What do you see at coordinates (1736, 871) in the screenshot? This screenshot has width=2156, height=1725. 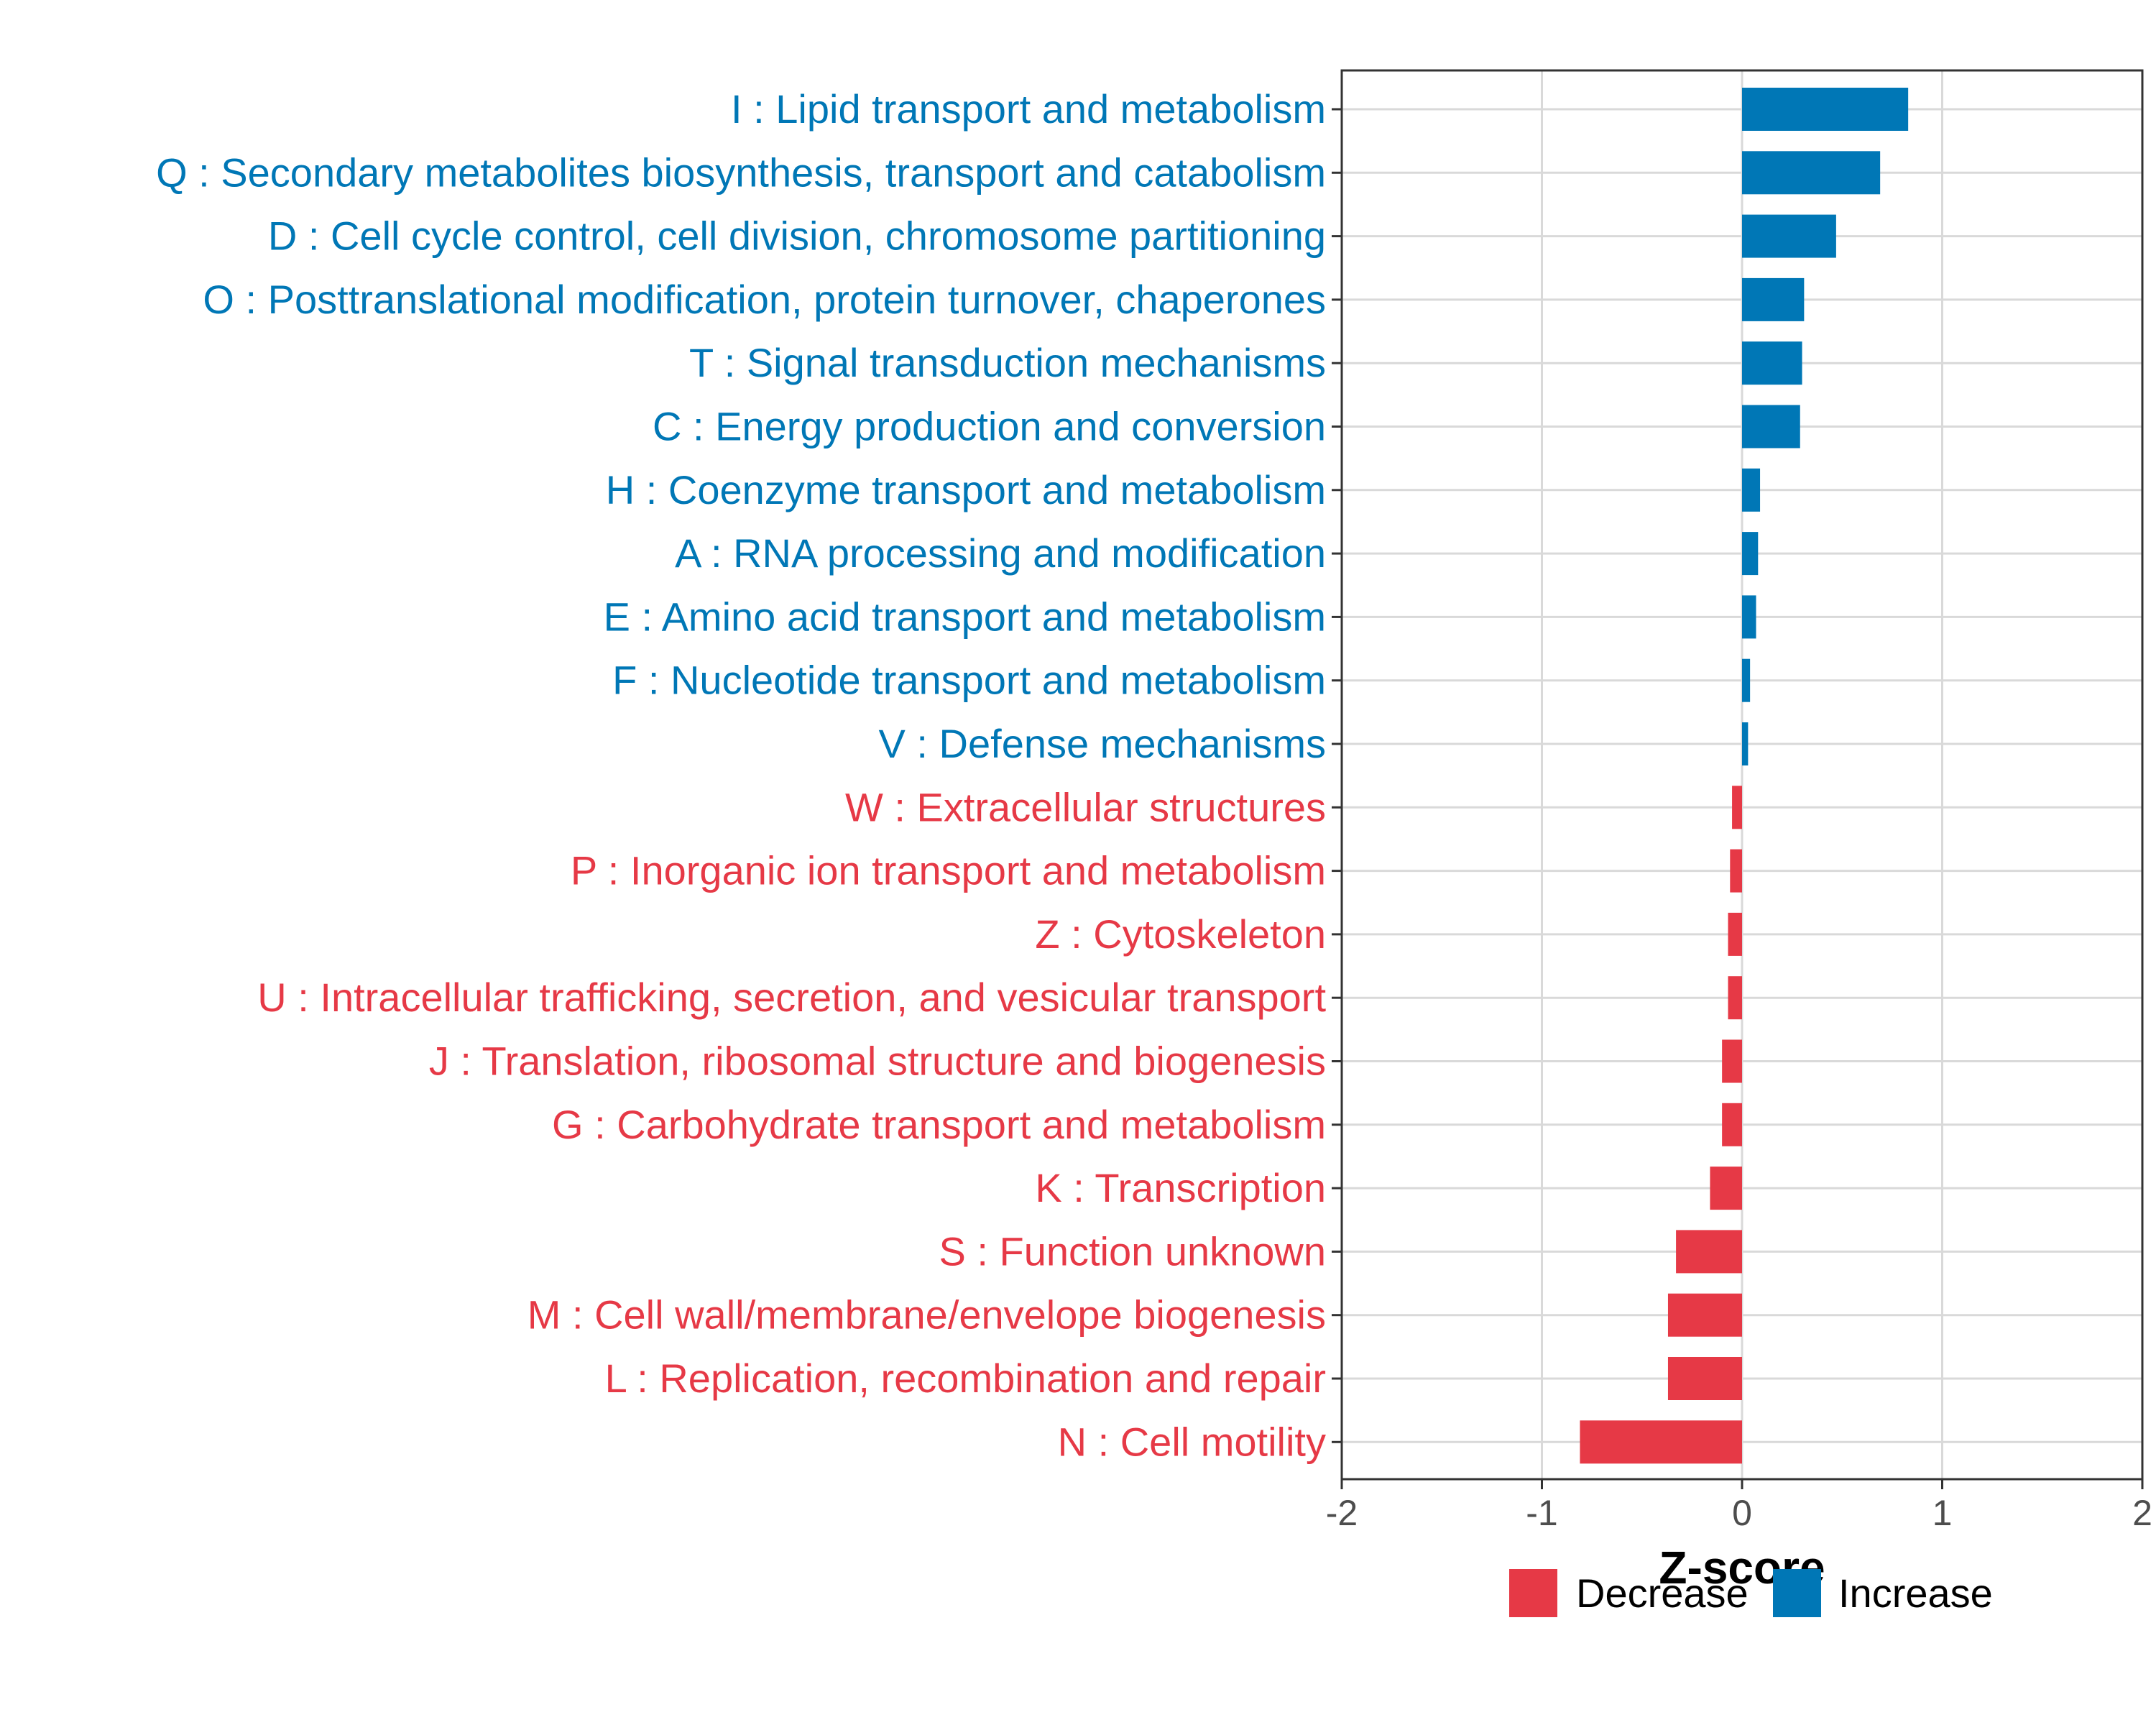 I see `bar-p` at bounding box center [1736, 871].